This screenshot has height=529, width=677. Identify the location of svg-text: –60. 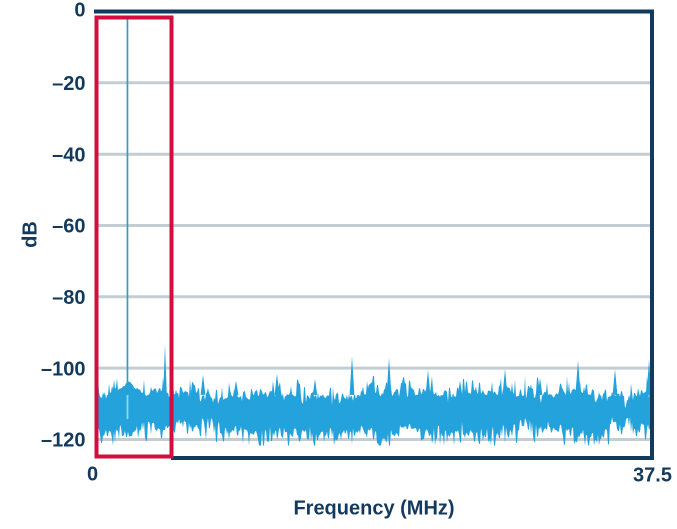
(68, 227).